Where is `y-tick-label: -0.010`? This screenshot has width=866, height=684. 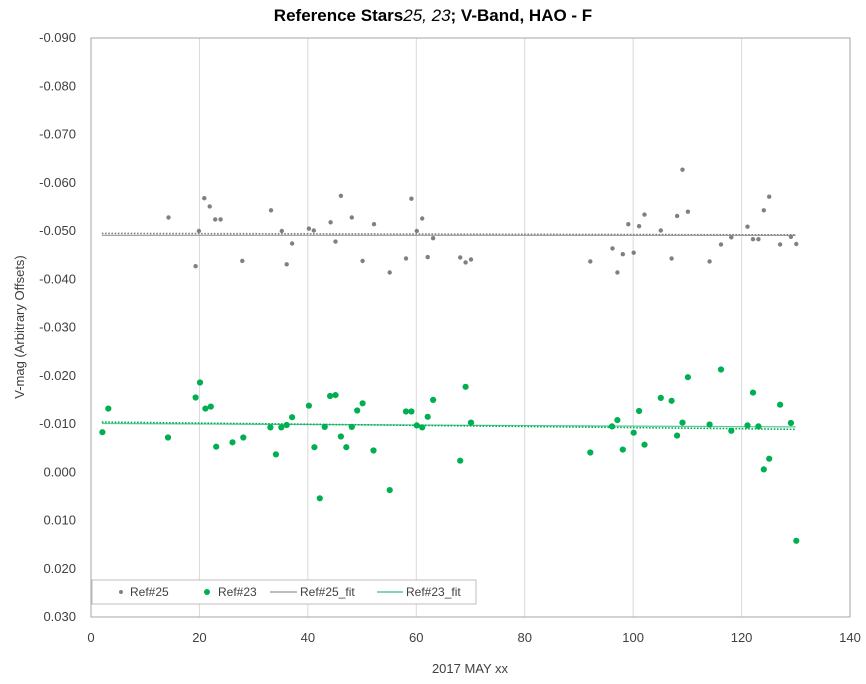 y-tick-label: -0.010 is located at coordinates (57, 423).